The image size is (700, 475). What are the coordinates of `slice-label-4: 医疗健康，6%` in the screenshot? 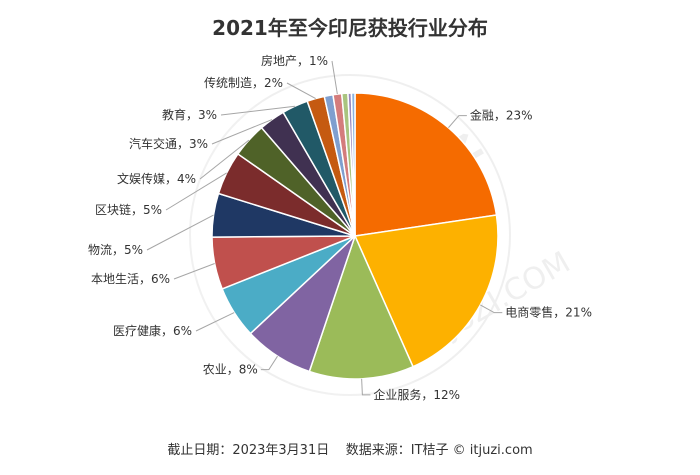 It's located at (152, 330).